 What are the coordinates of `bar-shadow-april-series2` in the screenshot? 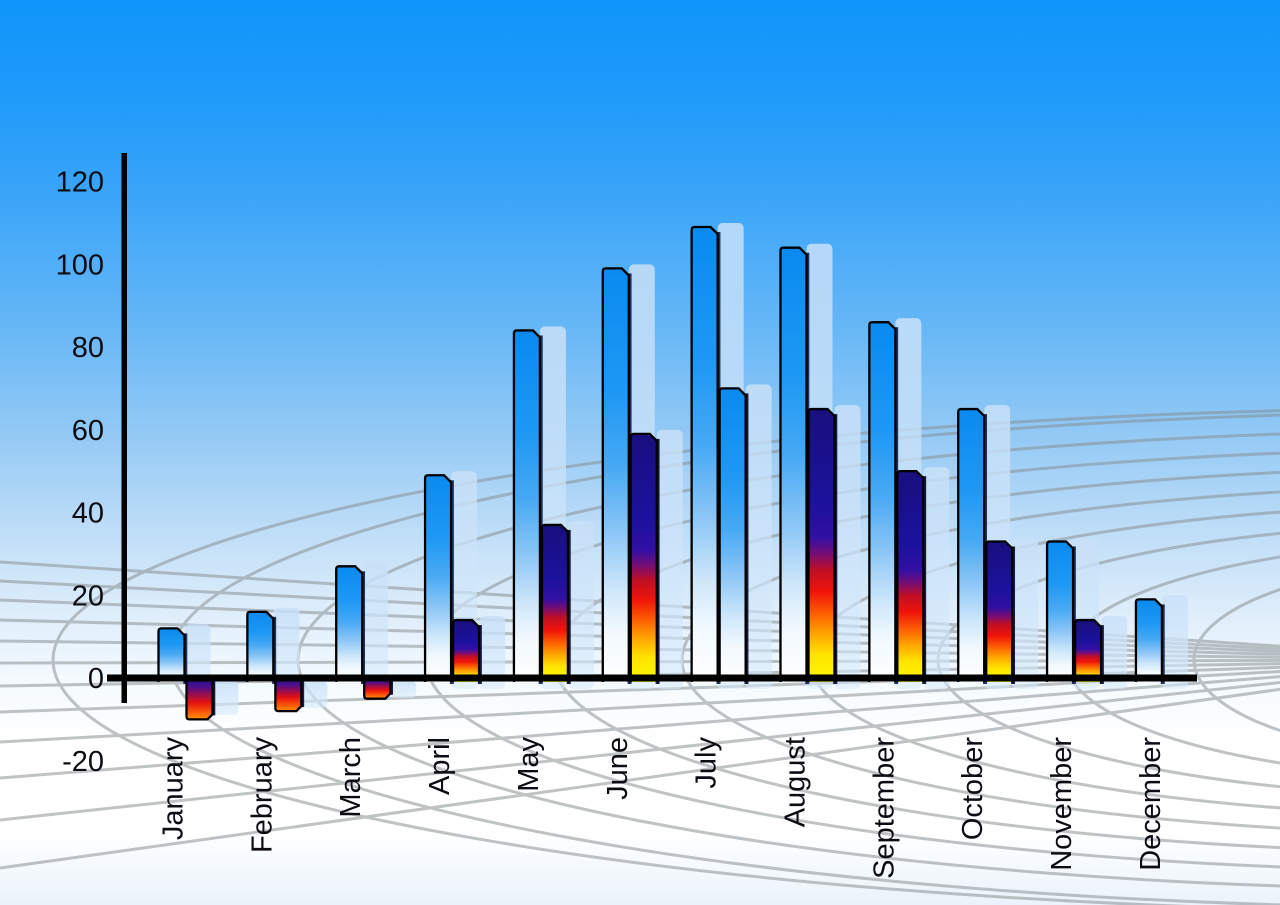 It's located at (492, 652).